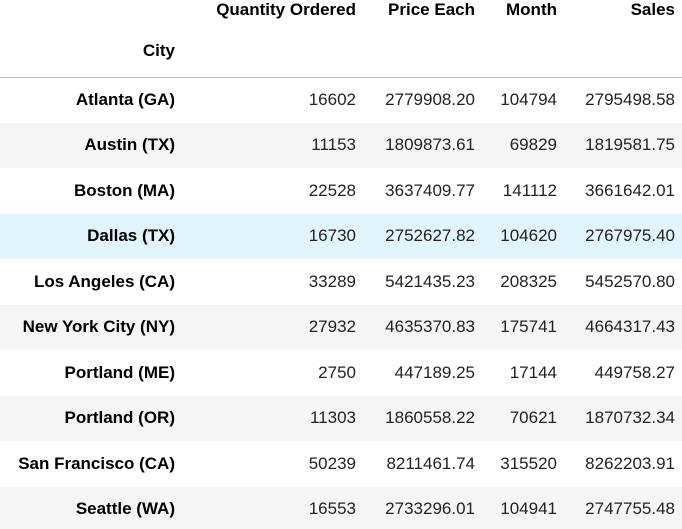 This screenshot has width=682, height=529. I want to click on cell-quantity-ordered: 16553, so click(332, 509).